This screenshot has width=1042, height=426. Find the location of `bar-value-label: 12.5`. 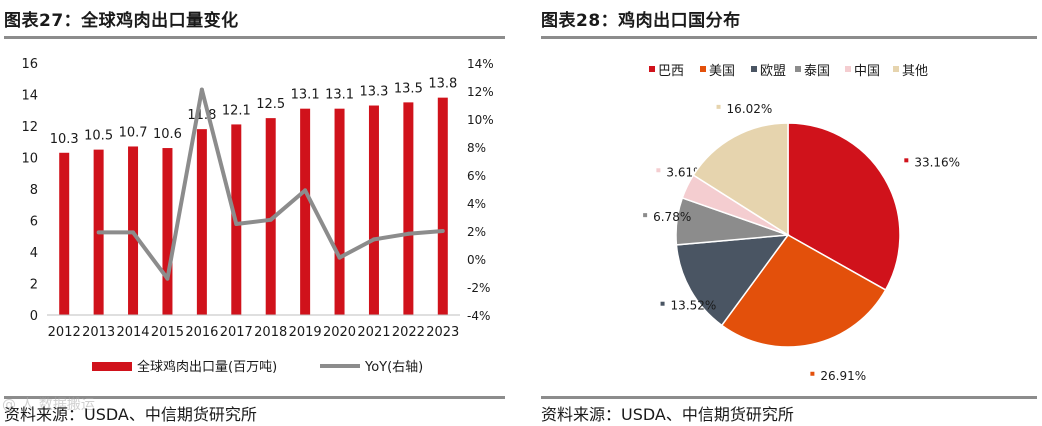

bar-value-label: 12.5 is located at coordinates (270, 104).